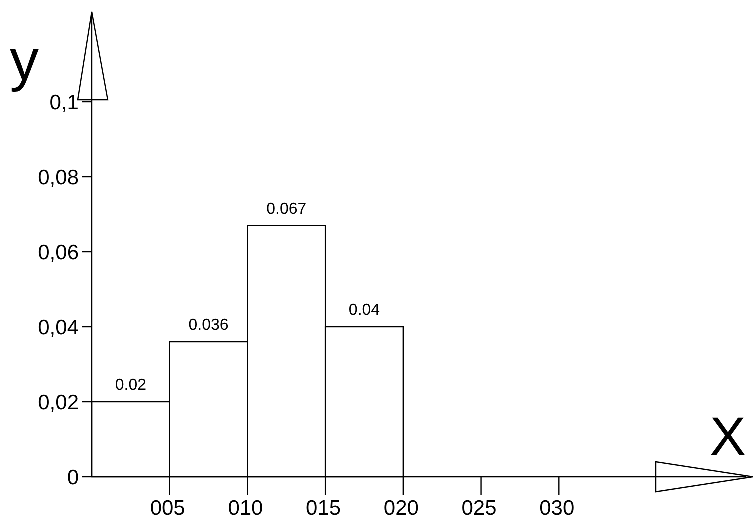  What do you see at coordinates (401, 508) in the screenshot?
I see `x-tick-label: 020` at bounding box center [401, 508].